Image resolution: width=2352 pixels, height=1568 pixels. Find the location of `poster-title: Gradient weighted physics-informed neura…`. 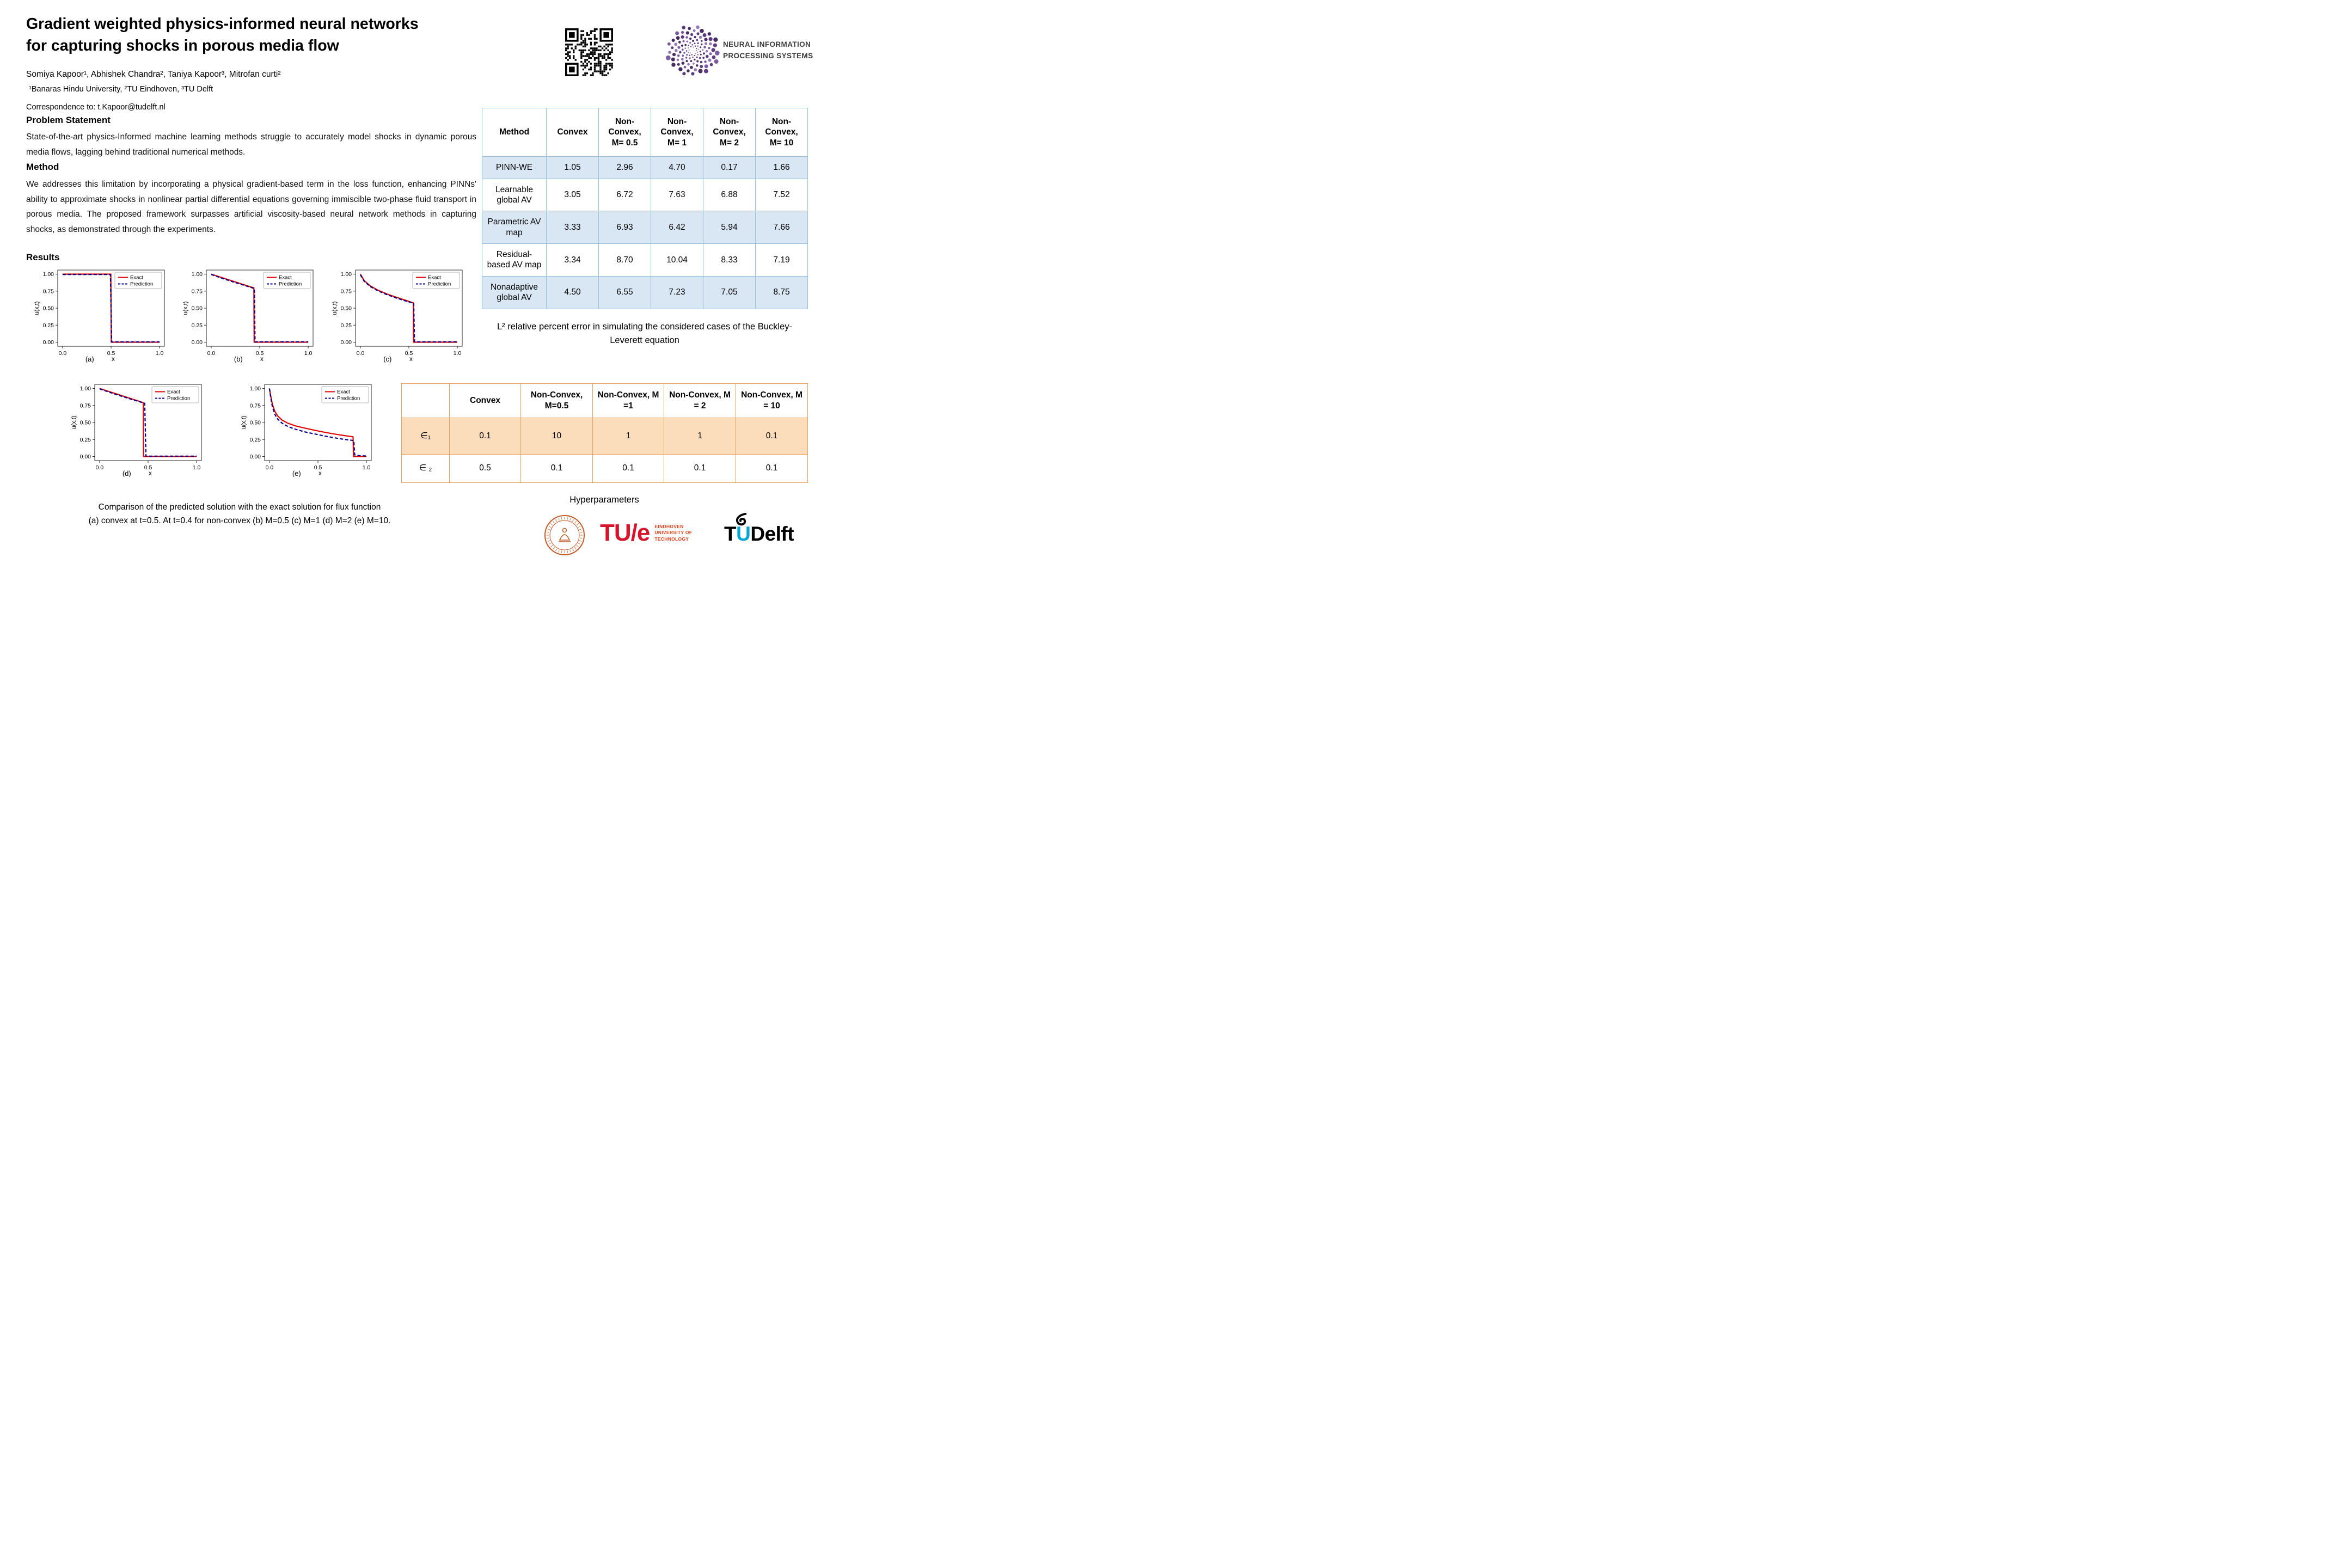

poster-title: Gradient weighted physics-informed neura… is located at coordinates (222, 35).